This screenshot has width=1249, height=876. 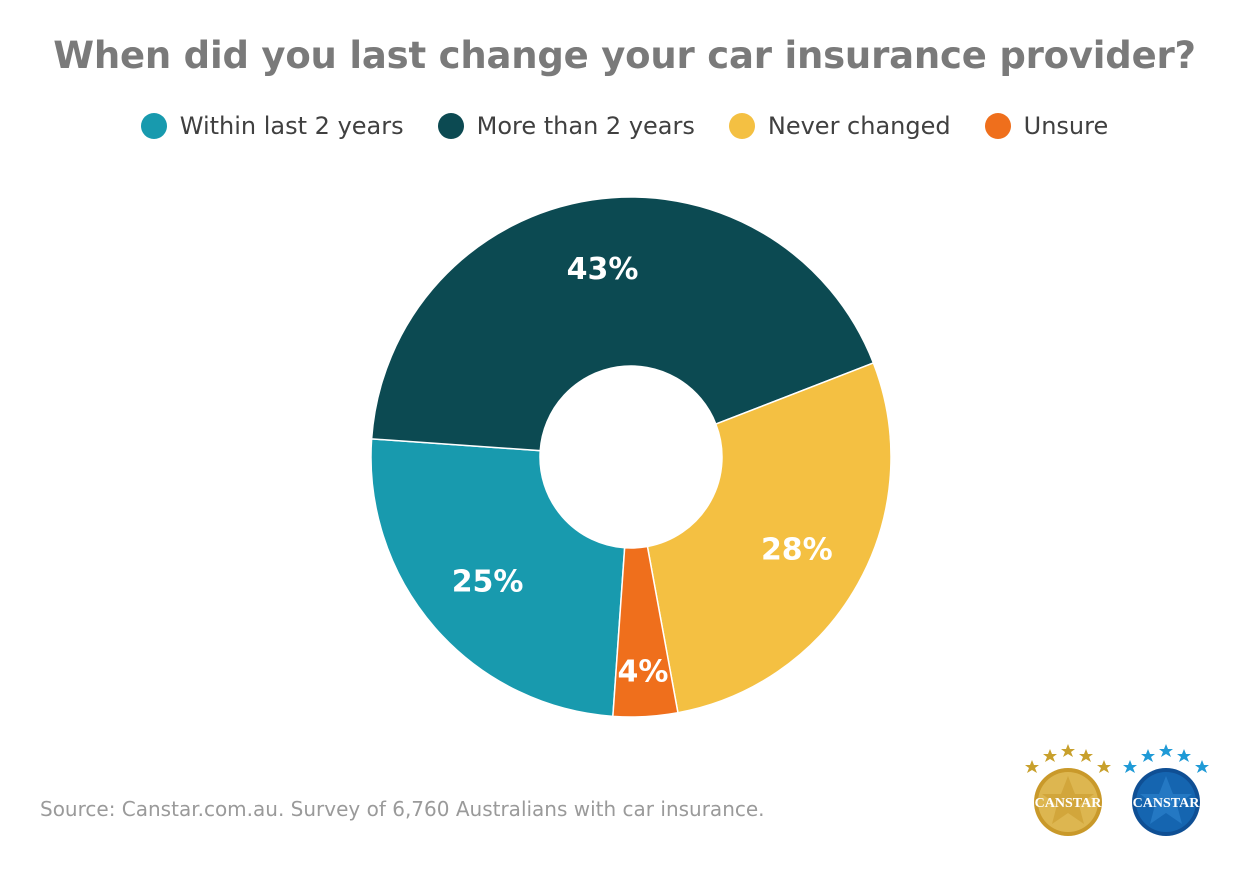 What do you see at coordinates (797, 550) in the screenshot?
I see `slice-data-label: 28%` at bounding box center [797, 550].